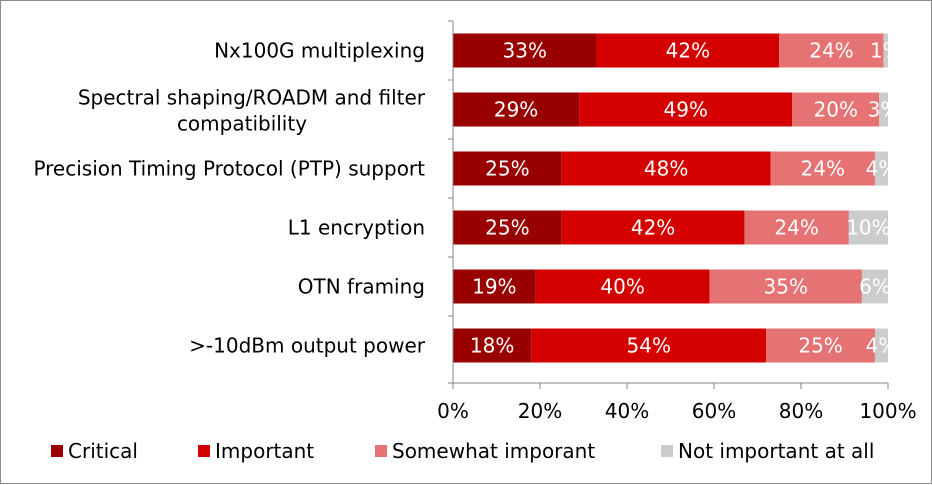 This screenshot has height=485, width=932. I want to click on x-tick-label: 40%, so click(627, 411).